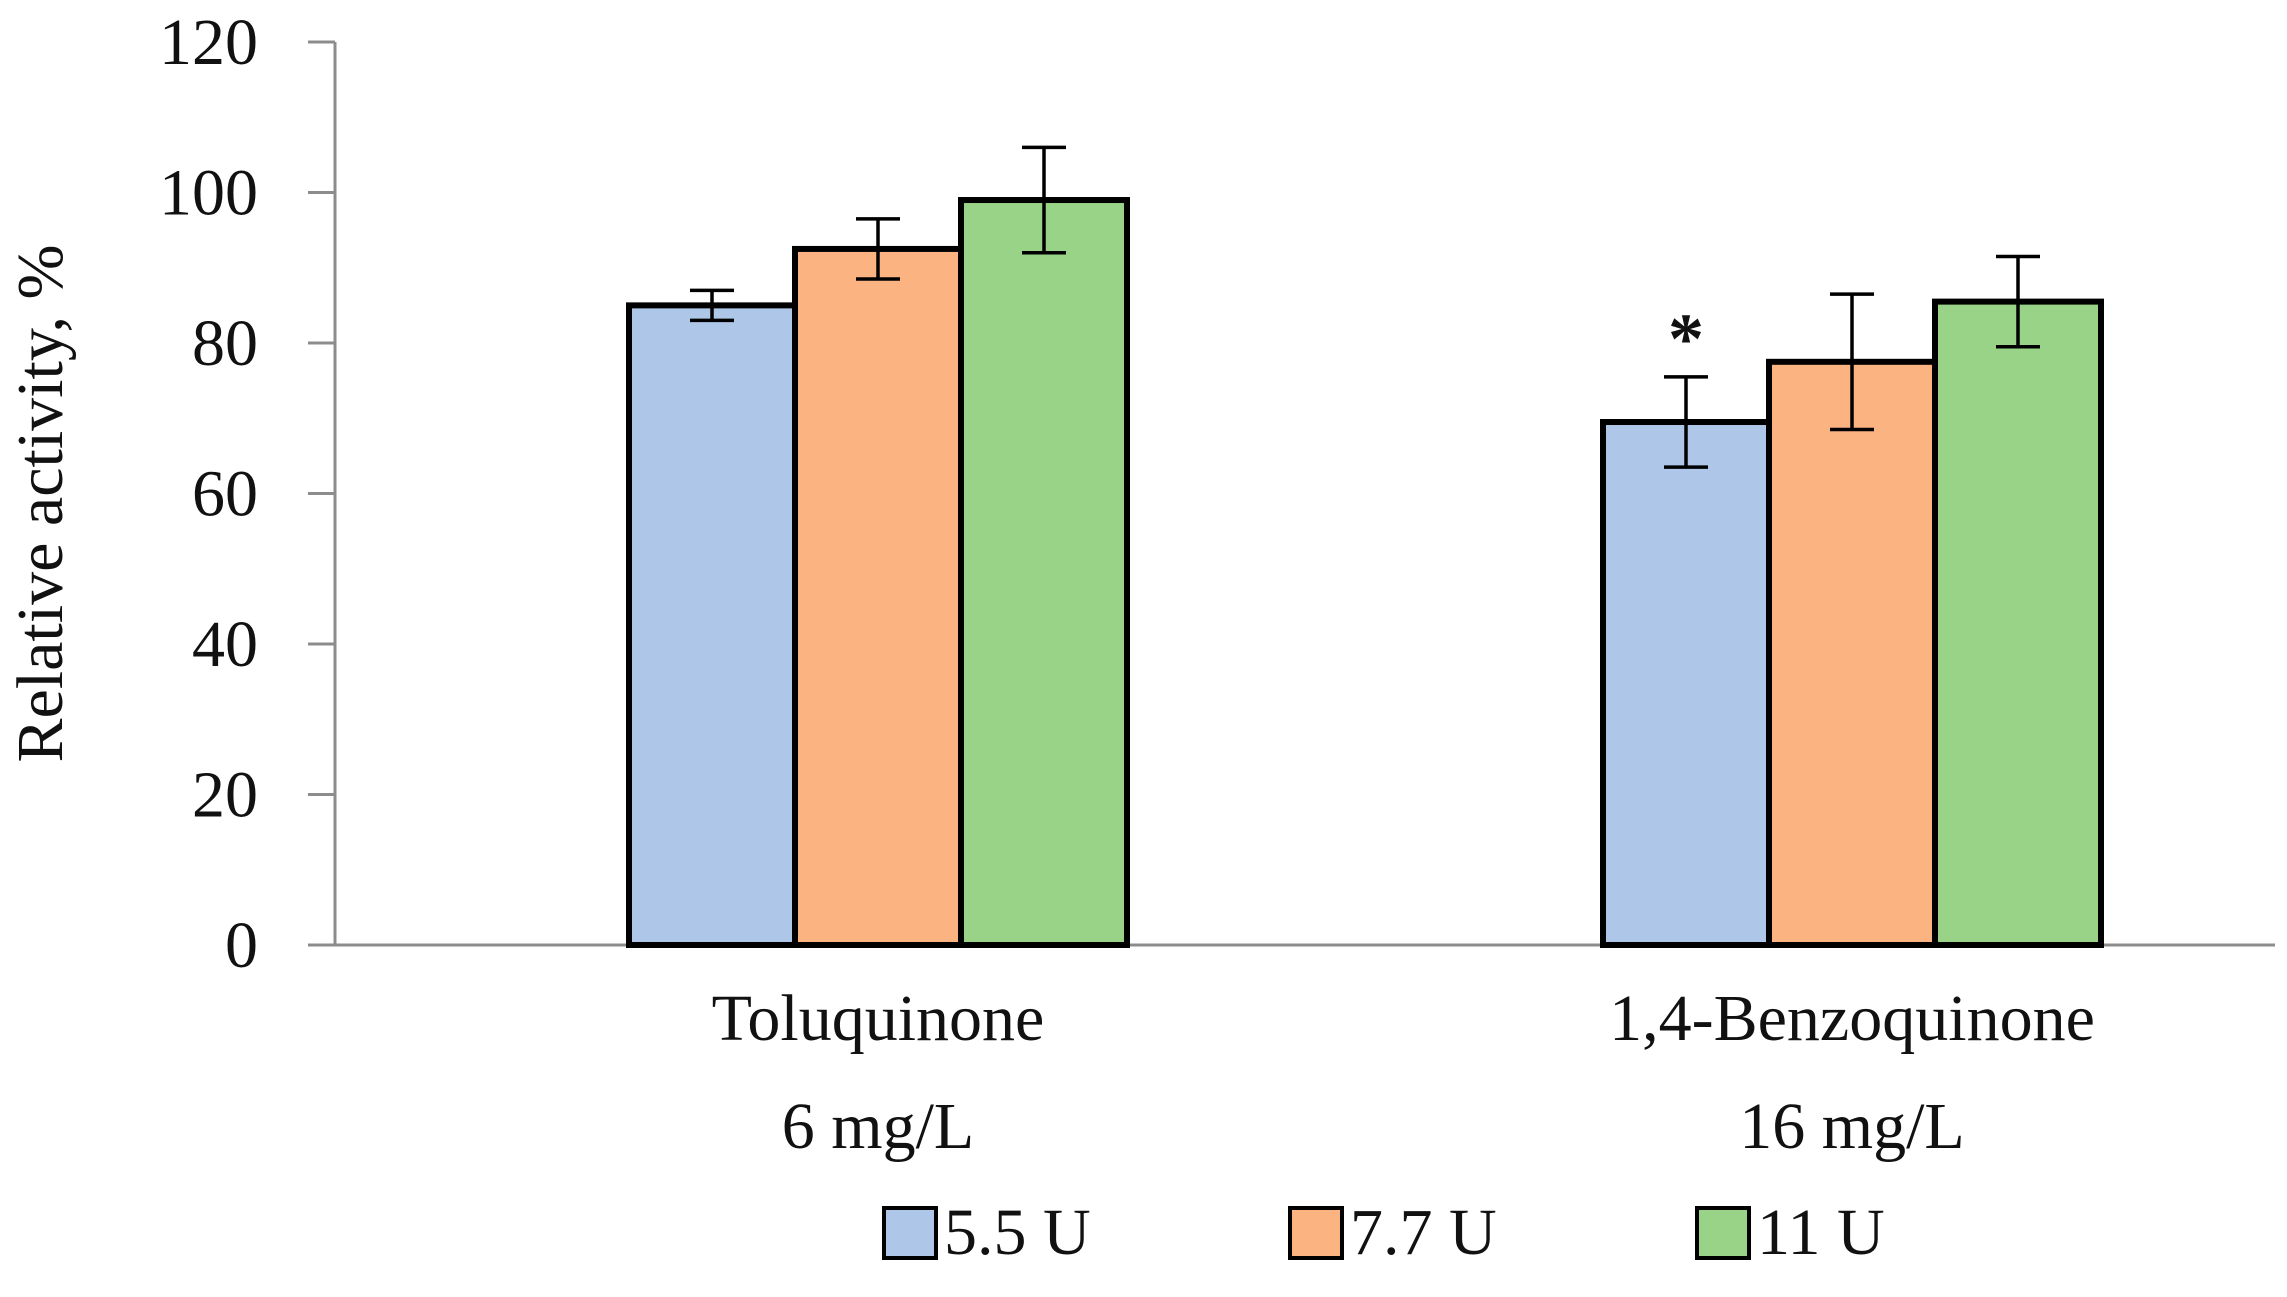  I want to click on category-label-line1: 1,4-Benzoquinone, so click(1852, 1018).